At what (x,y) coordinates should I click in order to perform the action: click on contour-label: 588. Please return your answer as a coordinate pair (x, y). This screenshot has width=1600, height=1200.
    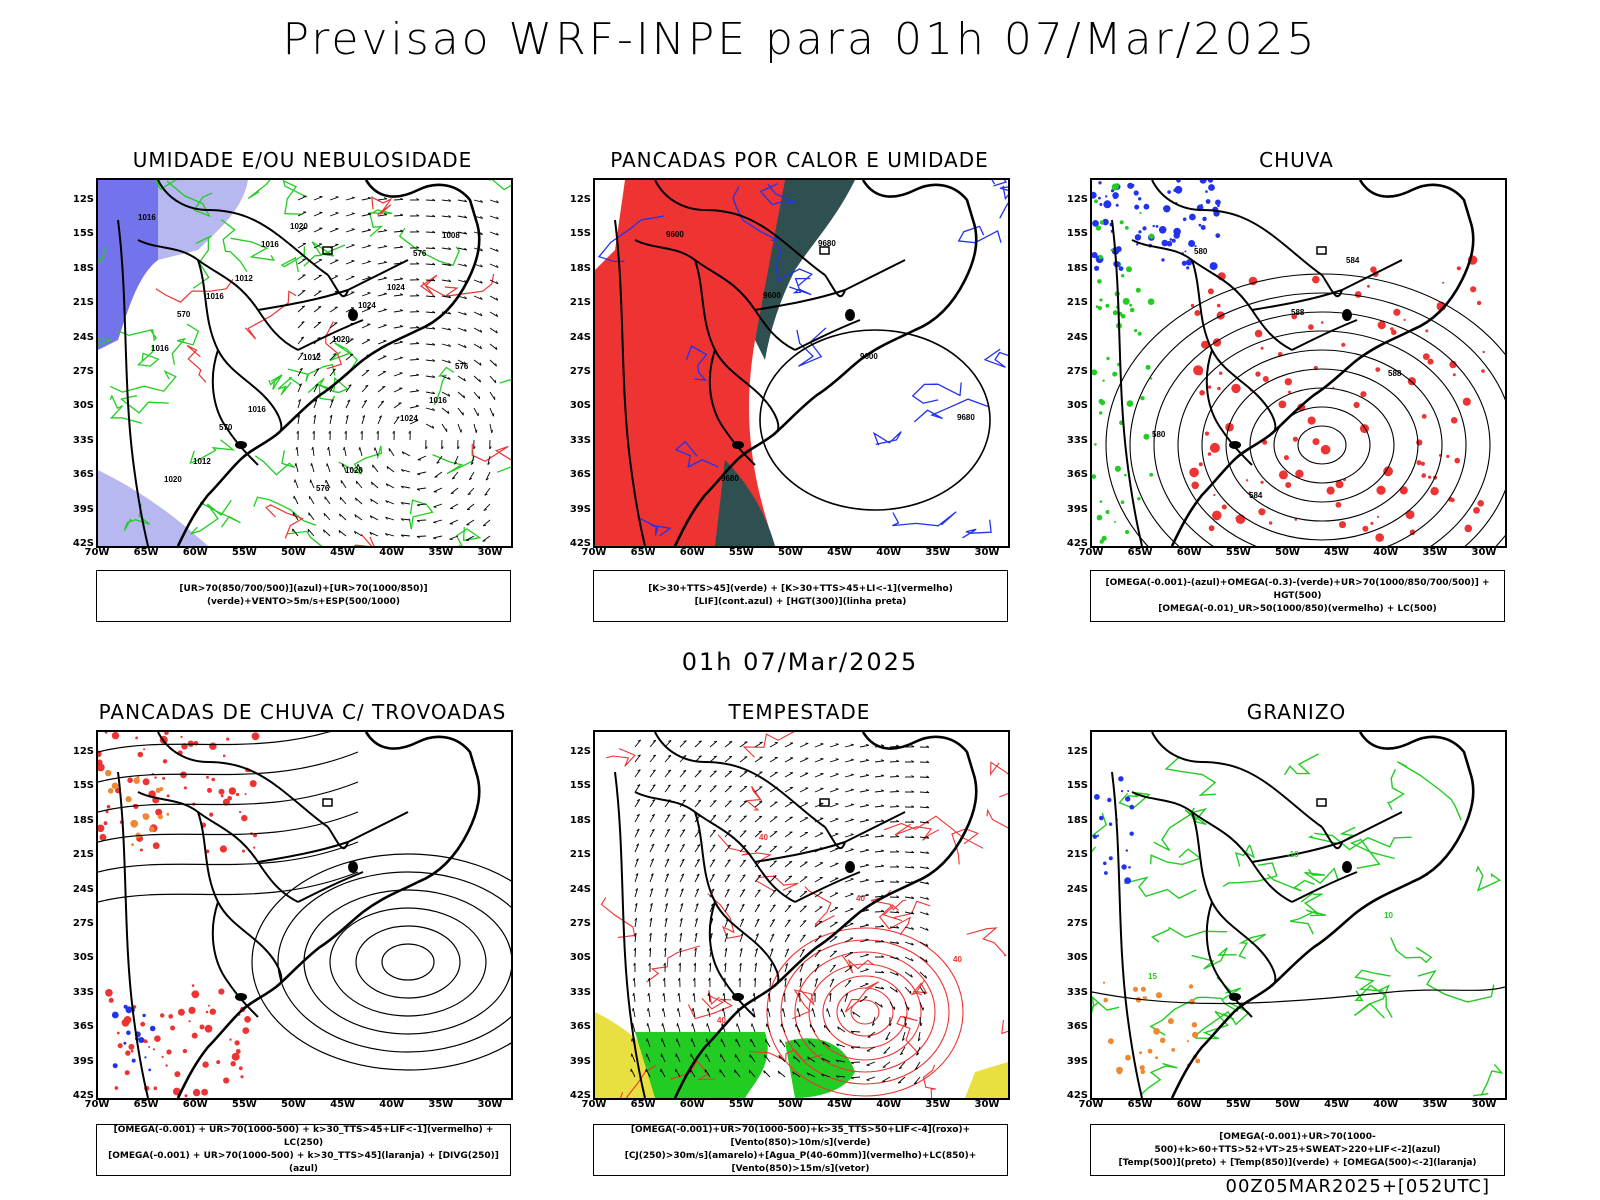
    Looking at the image, I should click on (1298, 312).